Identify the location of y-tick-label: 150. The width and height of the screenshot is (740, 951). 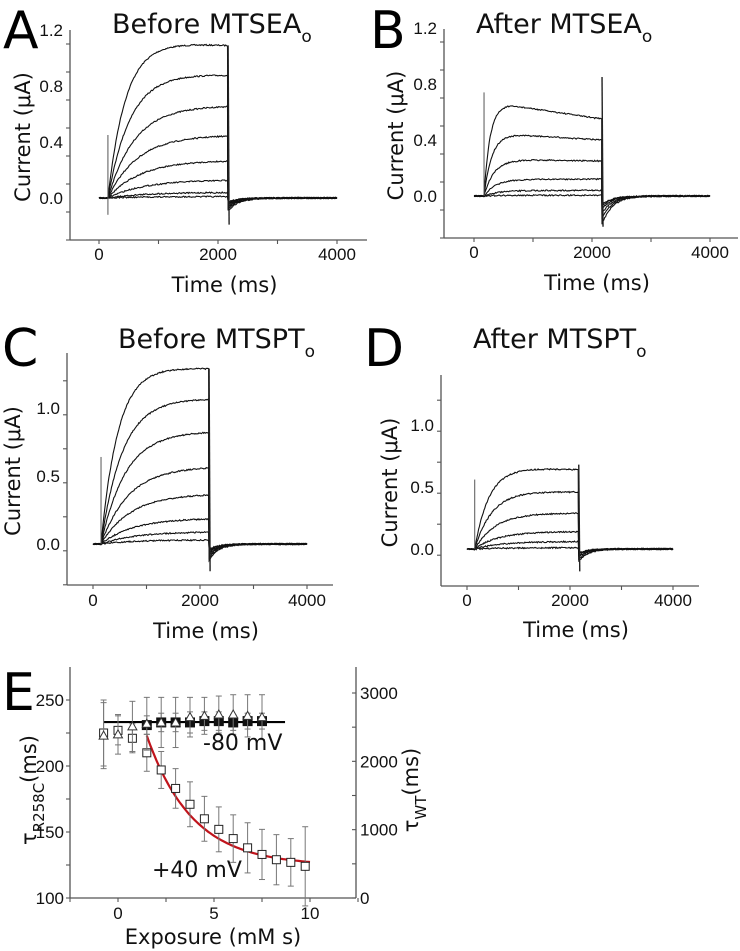
(50, 832).